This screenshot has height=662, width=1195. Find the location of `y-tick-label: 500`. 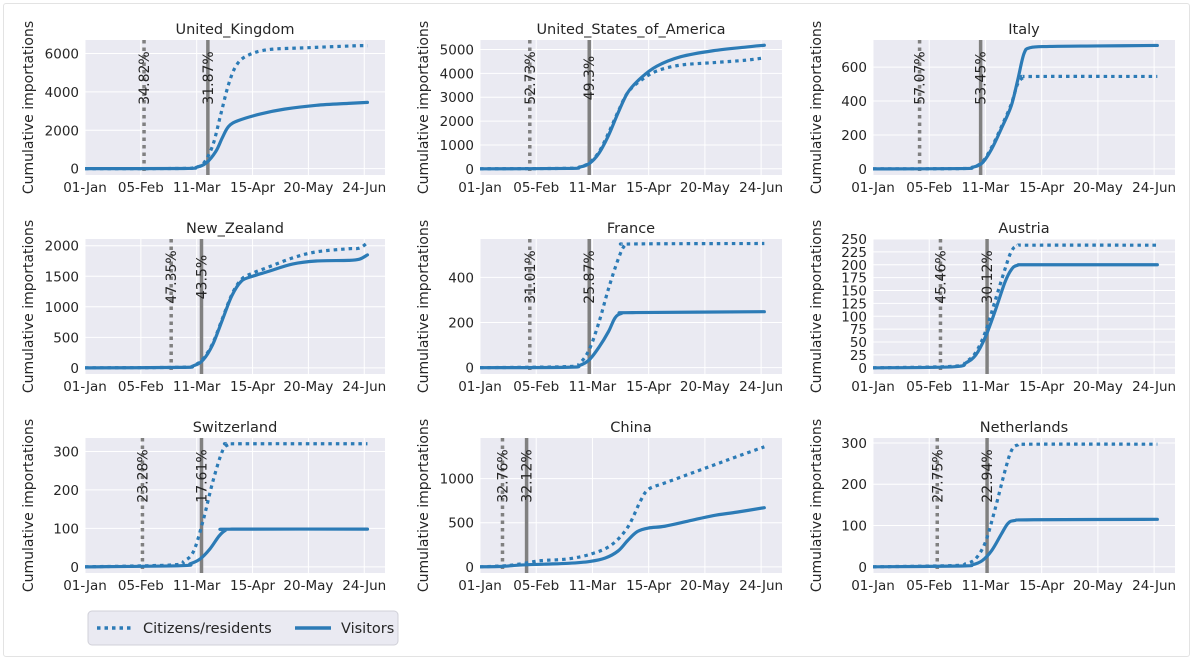

y-tick-label: 500 is located at coordinates (66, 338).